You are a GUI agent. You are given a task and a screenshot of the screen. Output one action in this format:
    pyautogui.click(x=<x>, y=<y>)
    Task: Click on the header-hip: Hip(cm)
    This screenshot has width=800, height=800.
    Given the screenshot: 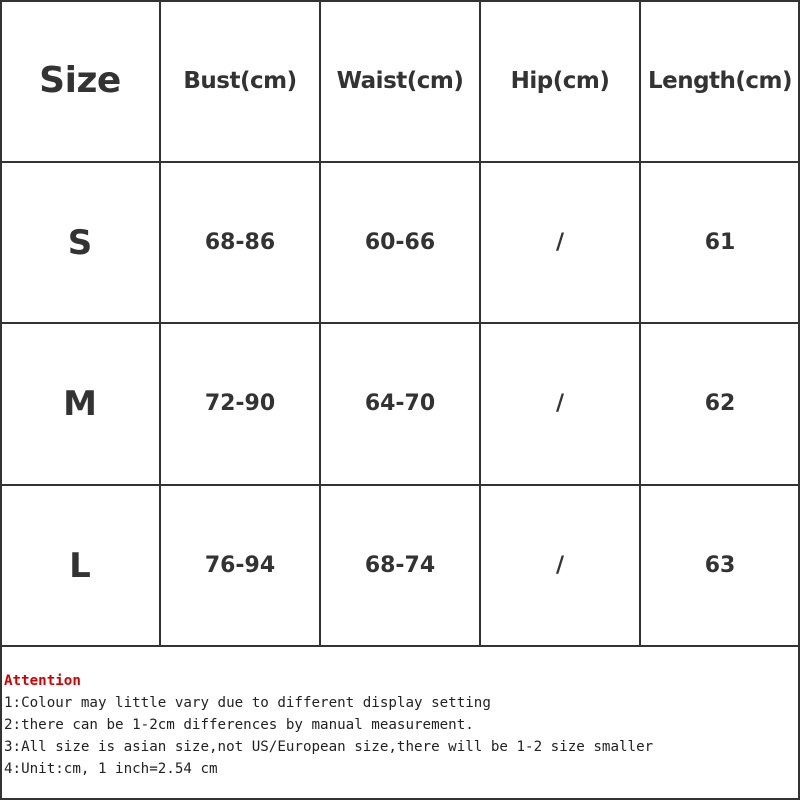 What is the action you would take?
    pyautogui.click(x=560, y=80)
    